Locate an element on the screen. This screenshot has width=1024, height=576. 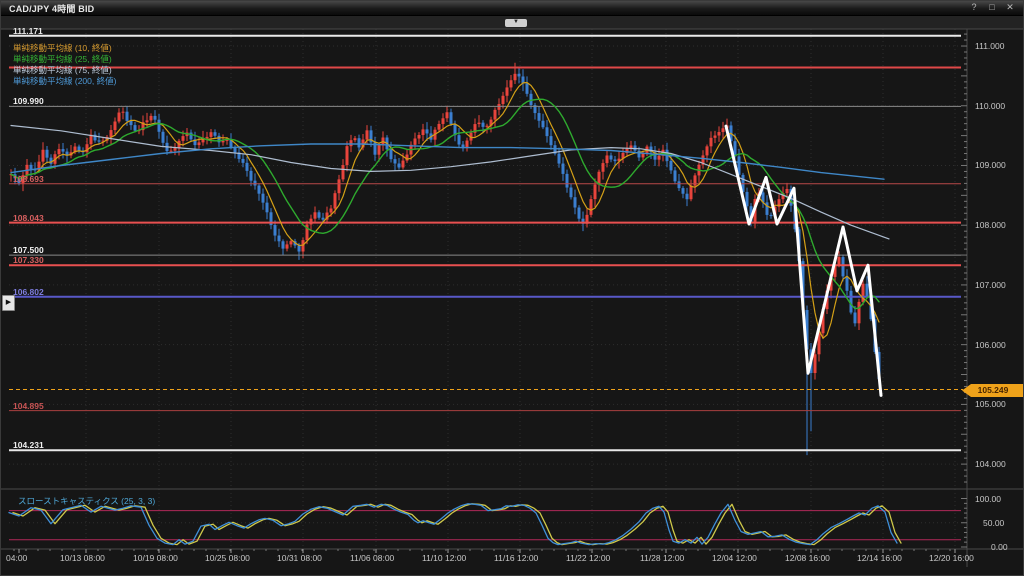
time-axis-label-9: 11/28 12:00 is located at coordinates (662, 558).